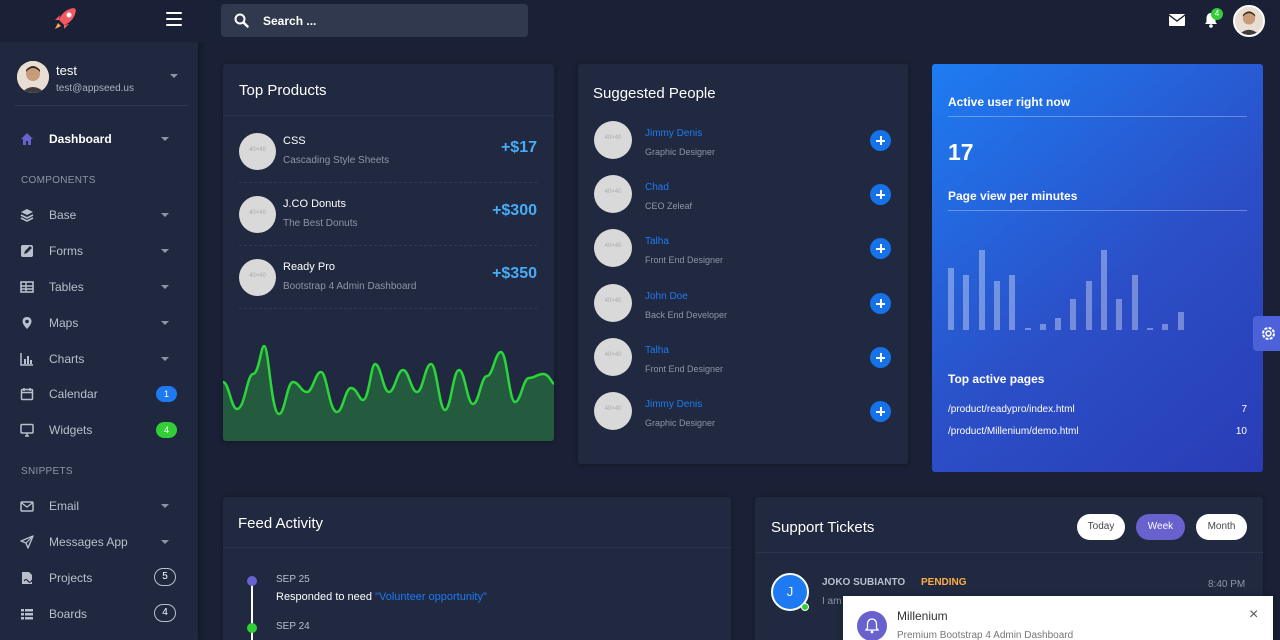 This screenshot has width=1280, height=640. What do you see at coordinates (431, 597) in the screenshot?
I see `feed-link: "Volunteer opportunity"` at bounding box center [431, 597].